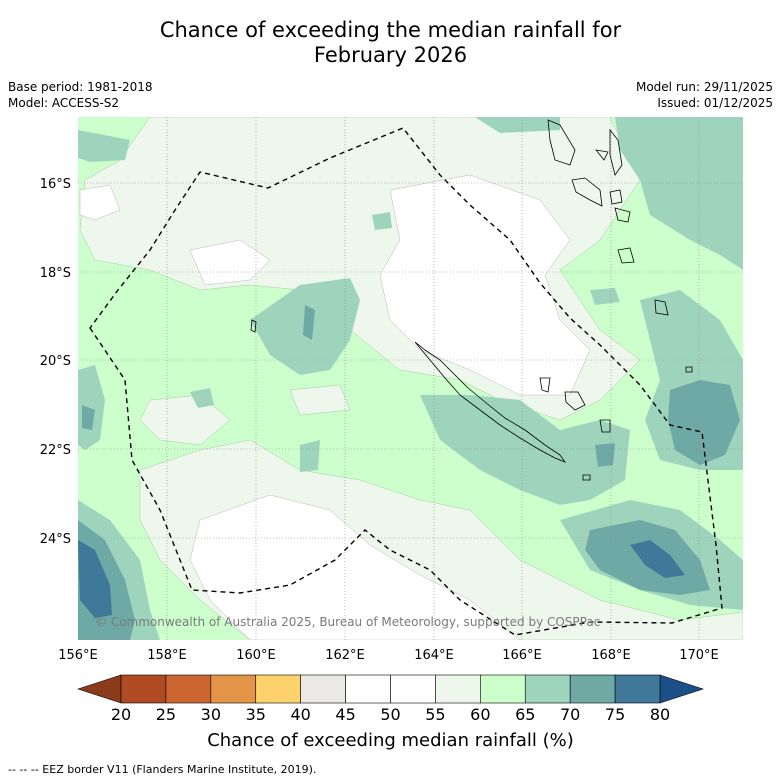 The image size is (781, 781). I want to click on title-line-2: February 2026, so click(390, 55).